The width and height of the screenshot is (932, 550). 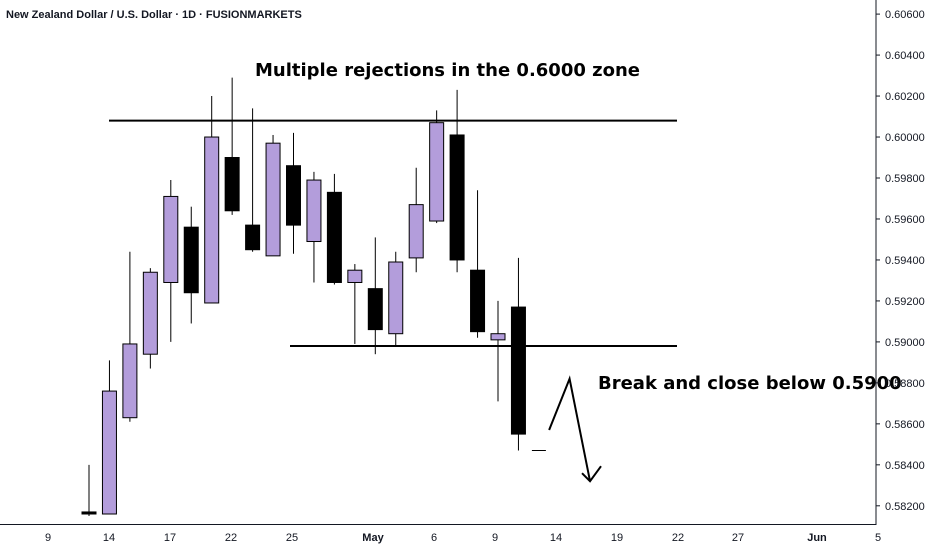 What do you see at coordinates (434, 538) in the screenshot?
I see `time-tick-label: 6` at bounding box center [434, 538].